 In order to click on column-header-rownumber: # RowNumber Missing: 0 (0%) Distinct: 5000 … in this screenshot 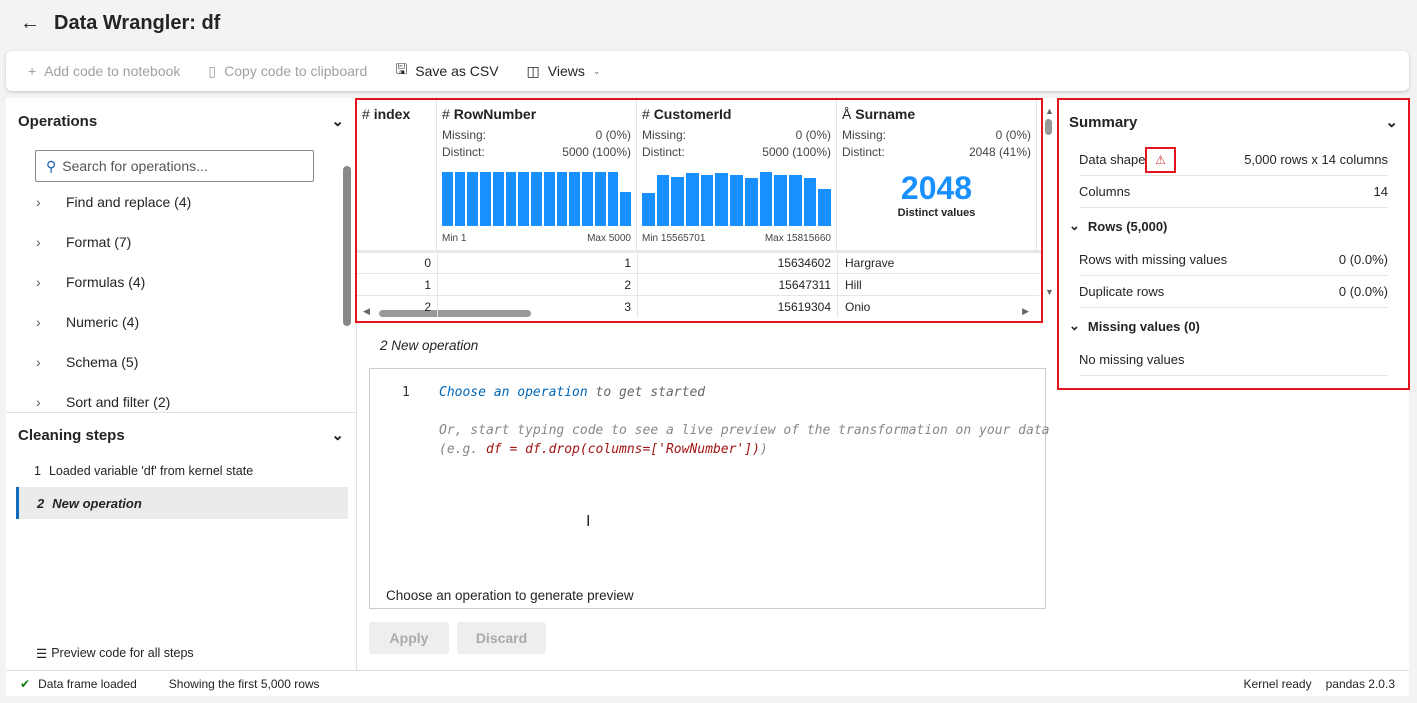, I will do `click(537, 175)`.